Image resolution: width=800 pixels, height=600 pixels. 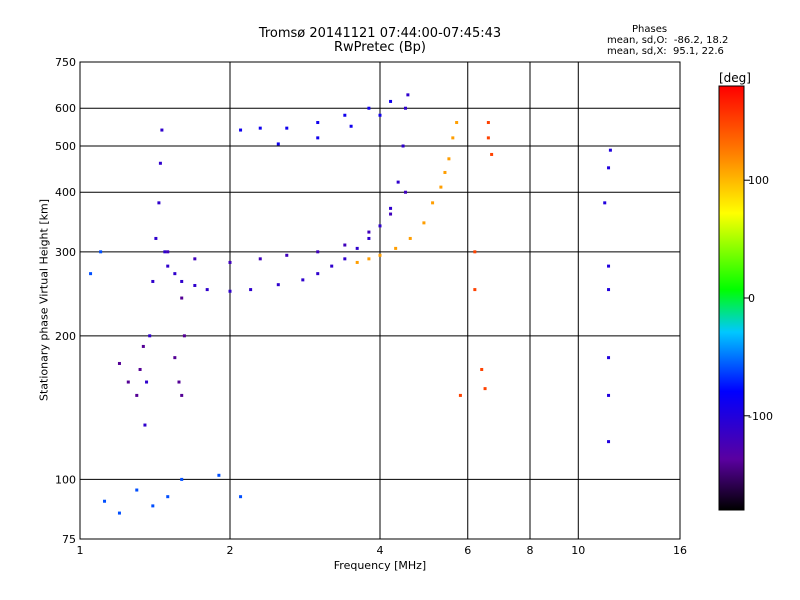 I want to click on y-tick-label: 750, so click(x=65, y=62).